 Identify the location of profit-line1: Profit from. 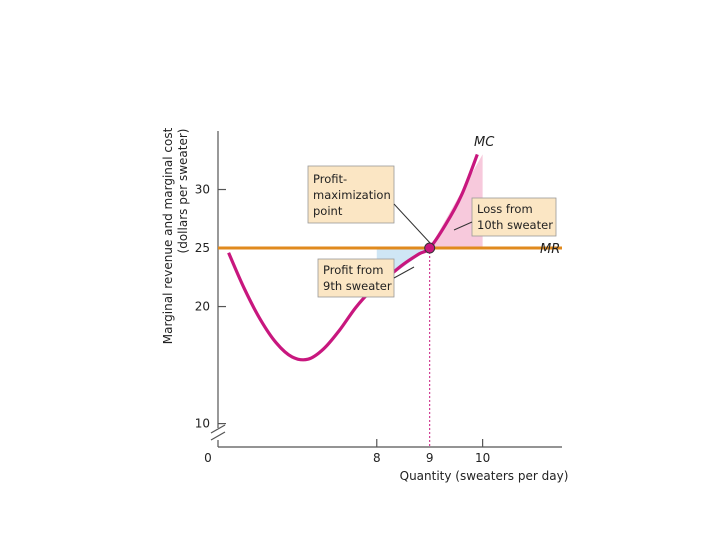
(353, 270).